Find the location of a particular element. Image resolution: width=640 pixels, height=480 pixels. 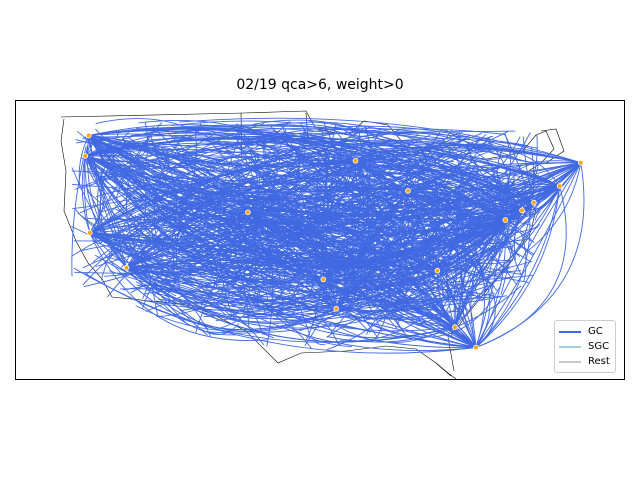

hub-node-dallas is located at coordinates (323, 279).